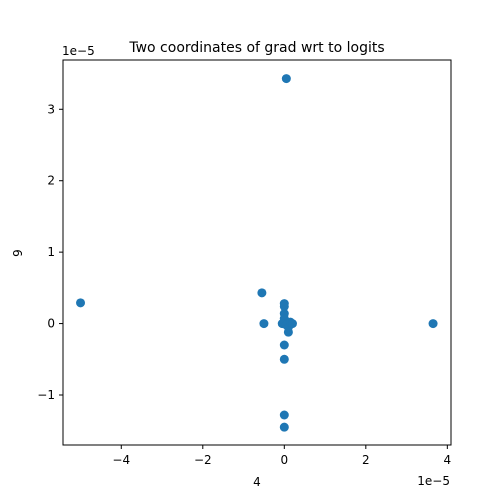  I want to click on y-tick-label: 2, so click(51, 181).